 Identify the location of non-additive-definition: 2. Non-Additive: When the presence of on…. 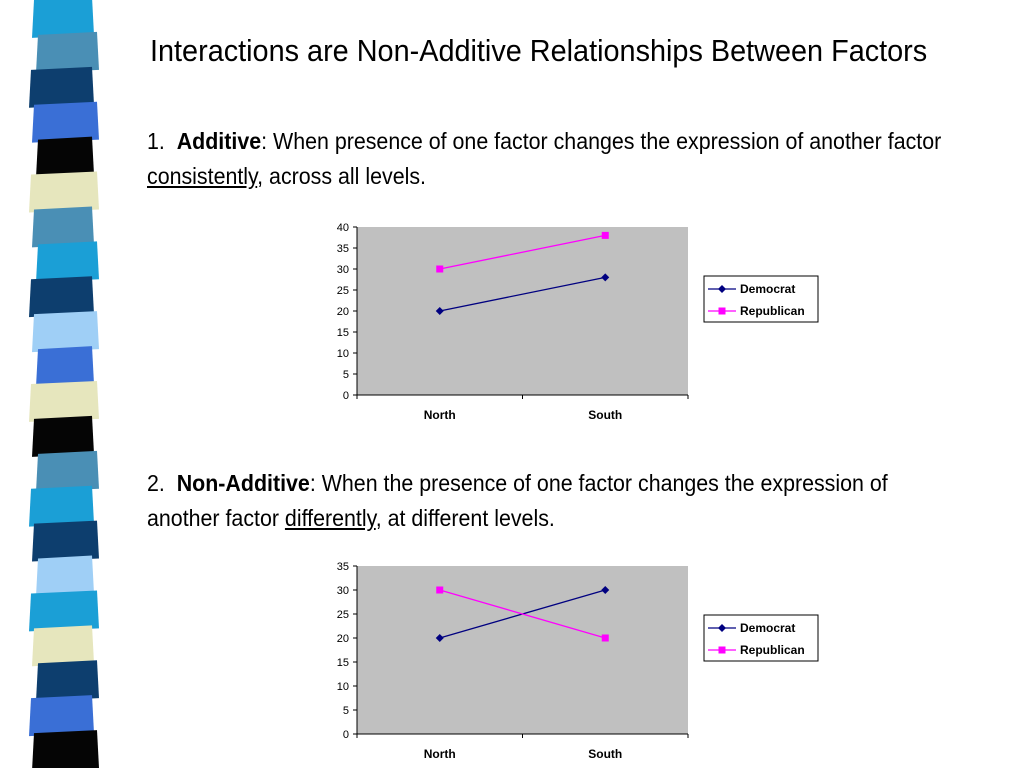
(547, 501).